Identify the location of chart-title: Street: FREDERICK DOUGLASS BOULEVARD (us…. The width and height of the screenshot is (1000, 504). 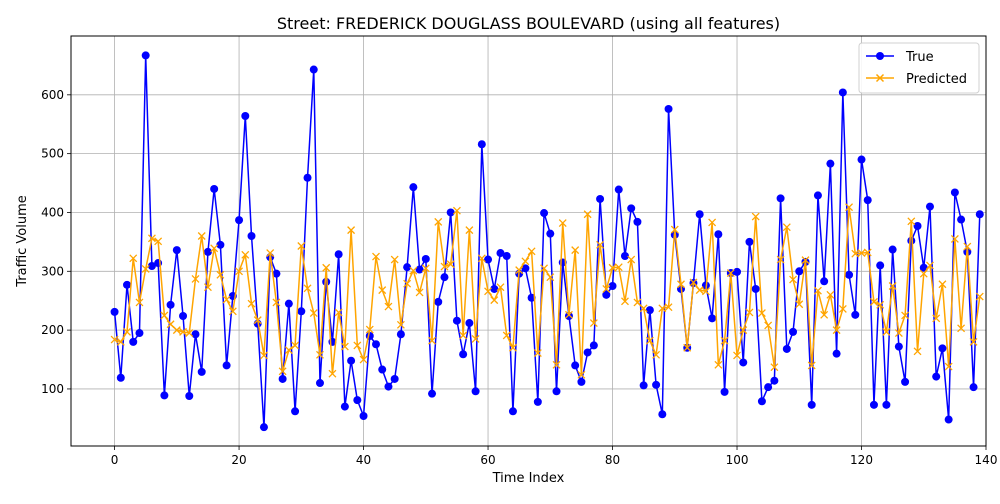
(528, 23).